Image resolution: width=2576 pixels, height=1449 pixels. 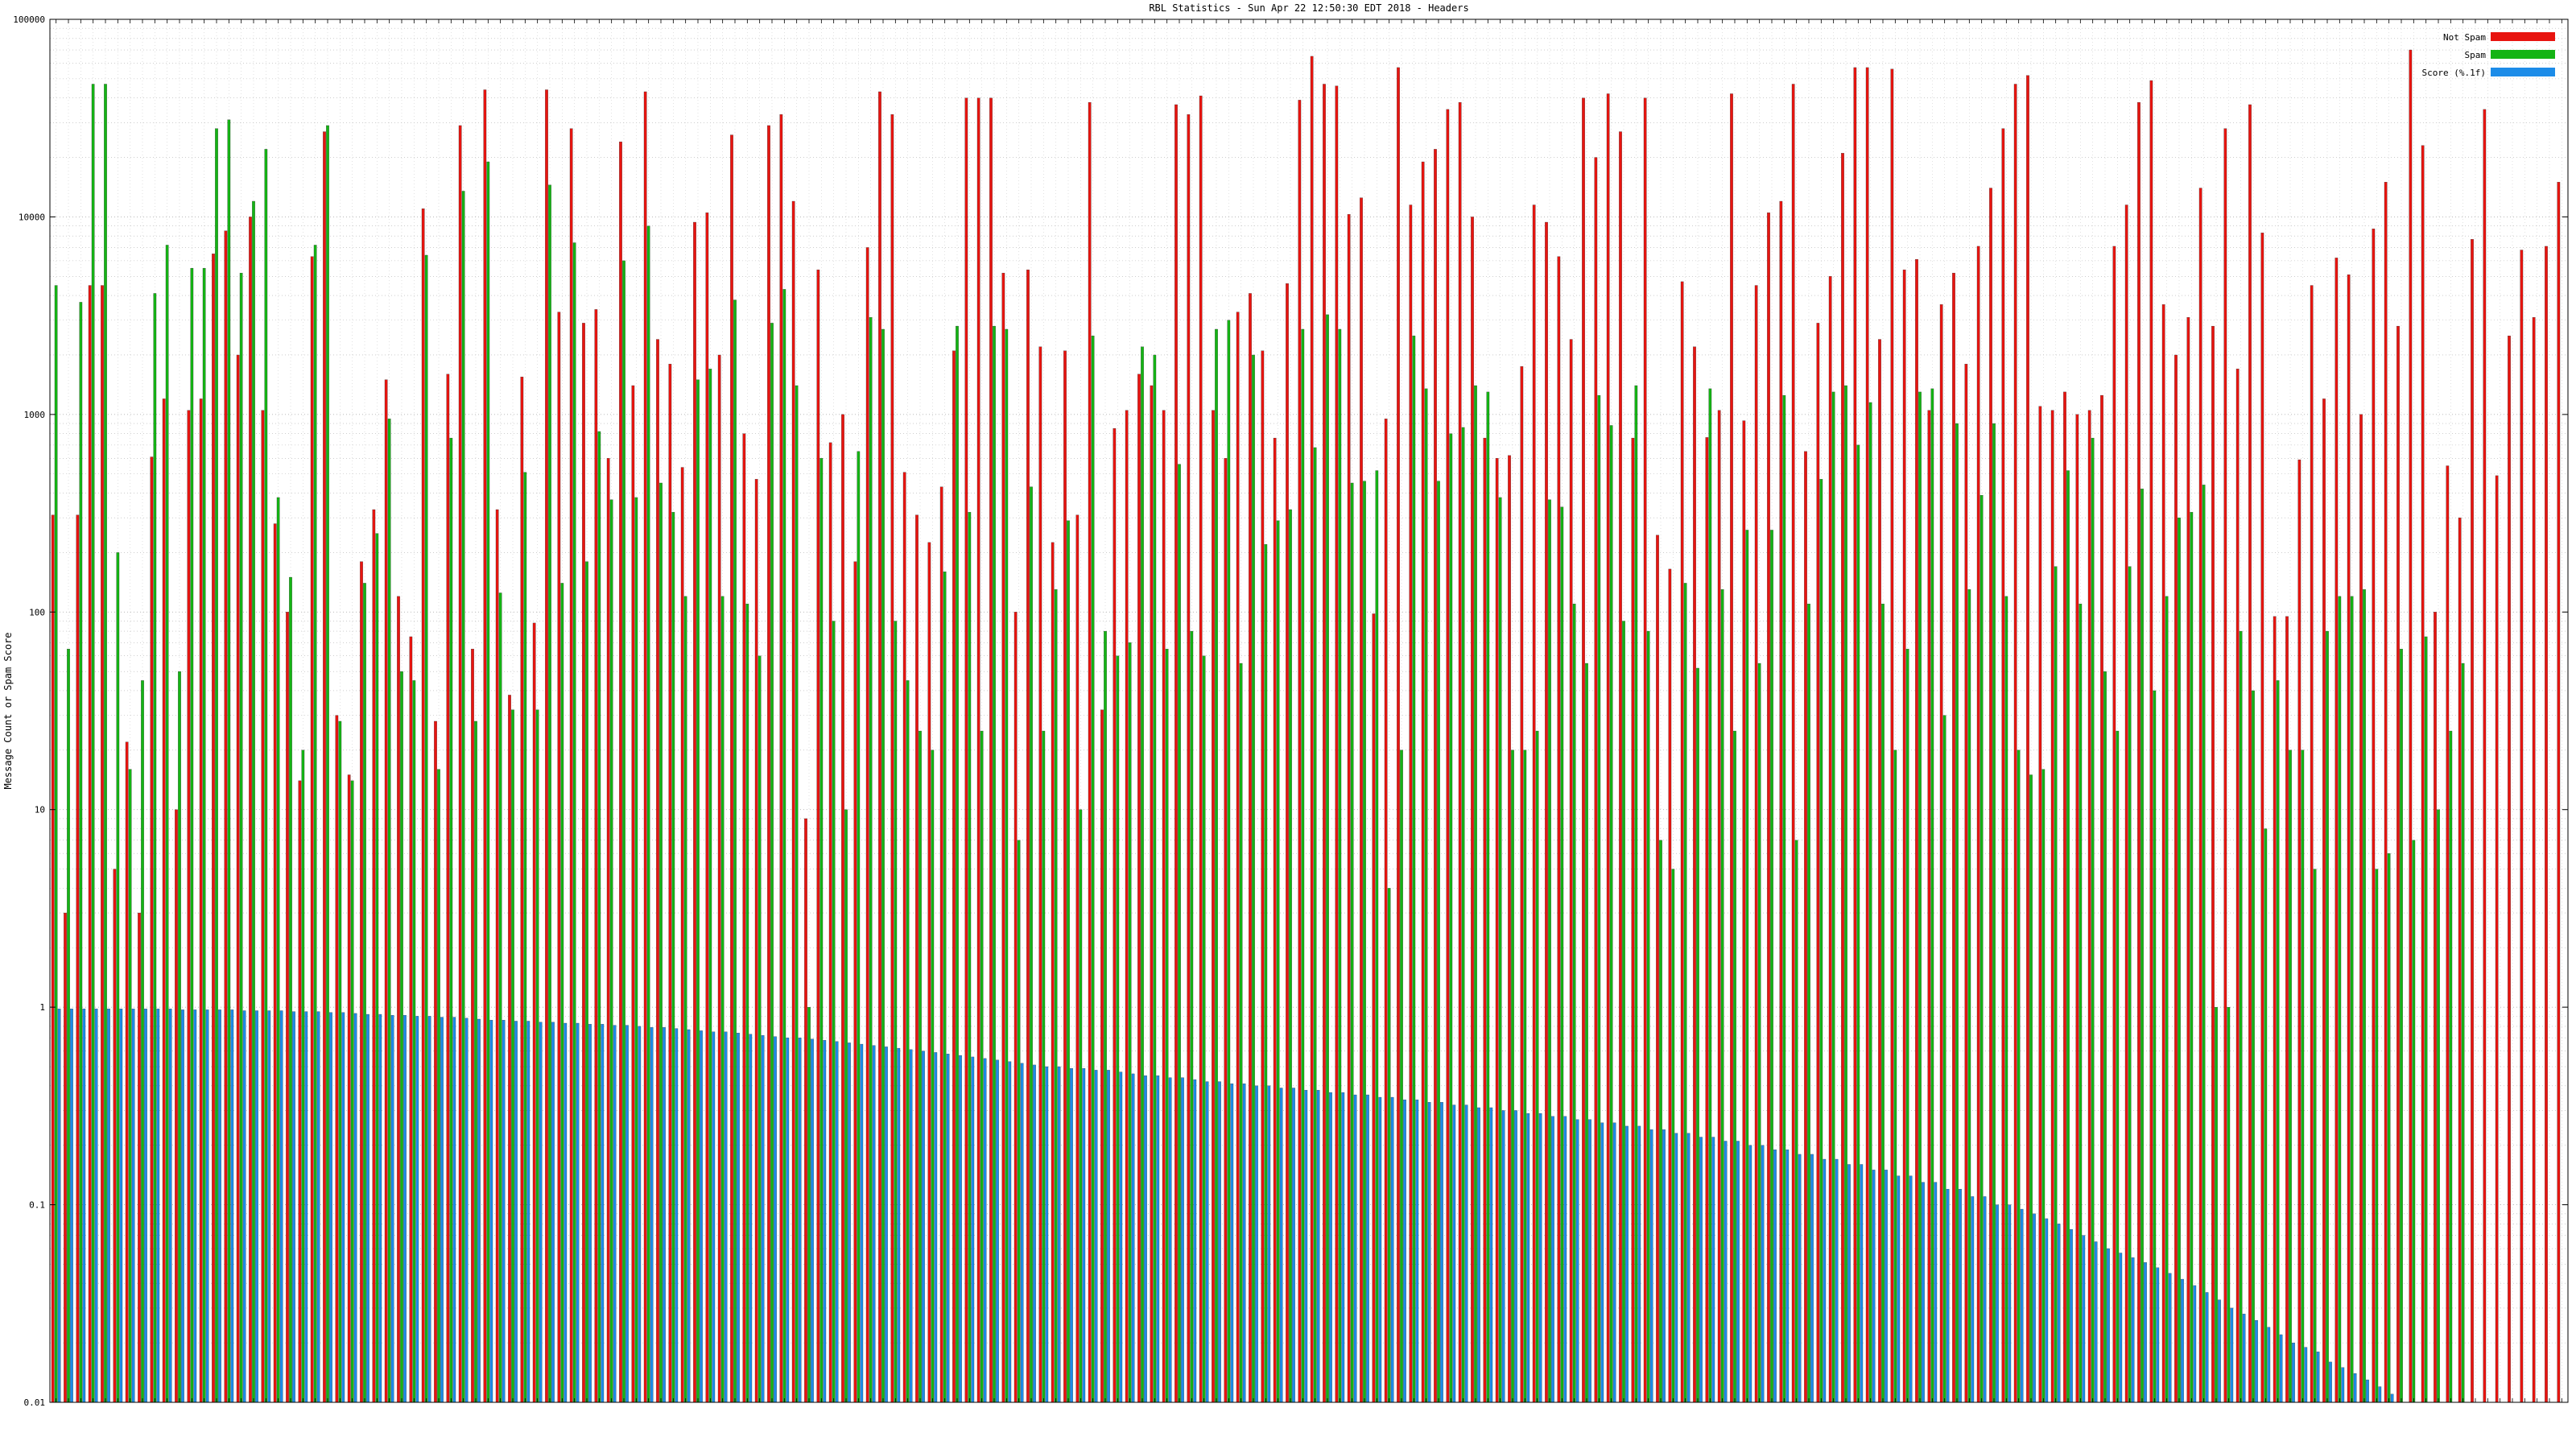 I want to click on y-tick-label: 1000, so click(x=35, y=415).